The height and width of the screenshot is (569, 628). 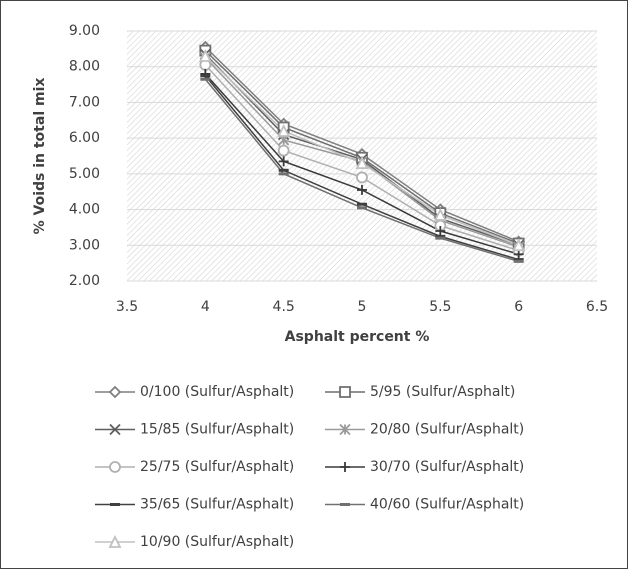 I want to click on x-tick-label: 5, so click(x=362, y=307).